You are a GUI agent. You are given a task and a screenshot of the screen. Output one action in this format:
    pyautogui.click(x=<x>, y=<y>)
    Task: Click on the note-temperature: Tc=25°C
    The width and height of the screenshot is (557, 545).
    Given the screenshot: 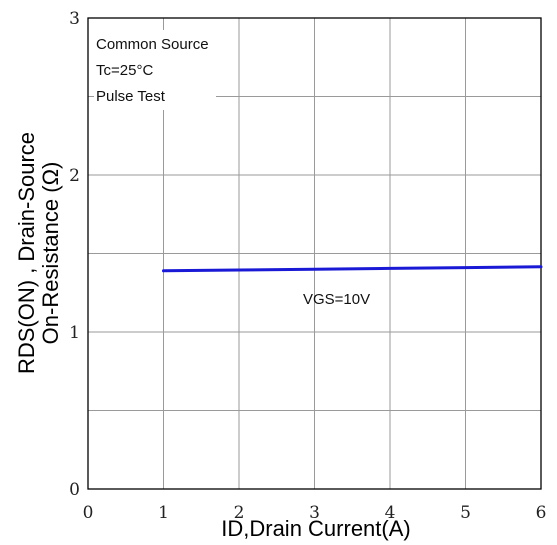 What is the action you would take?
    pyautogui.click(x=124, y=70)
    